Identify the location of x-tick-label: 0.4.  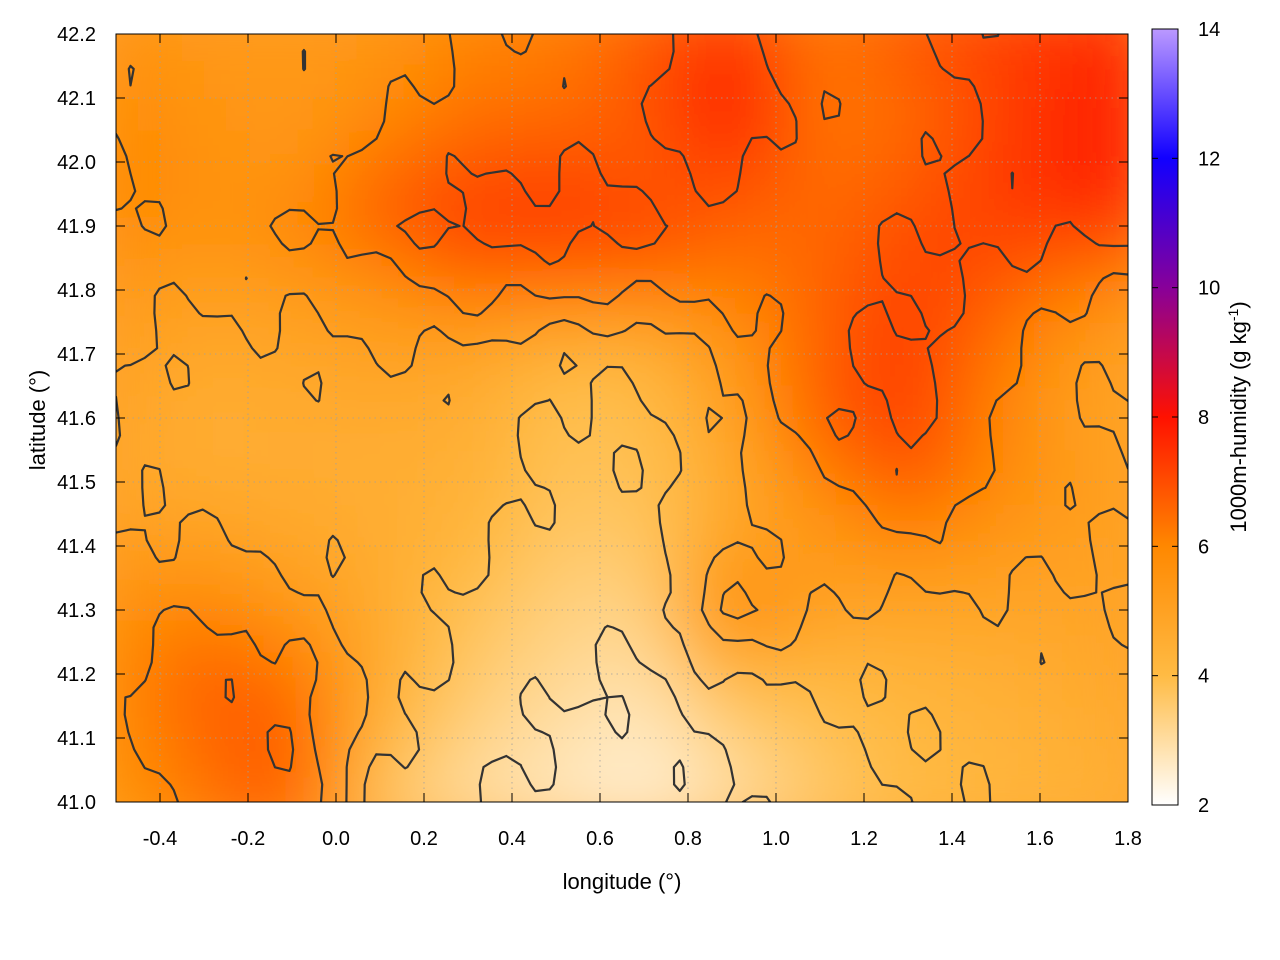
(512, 839).